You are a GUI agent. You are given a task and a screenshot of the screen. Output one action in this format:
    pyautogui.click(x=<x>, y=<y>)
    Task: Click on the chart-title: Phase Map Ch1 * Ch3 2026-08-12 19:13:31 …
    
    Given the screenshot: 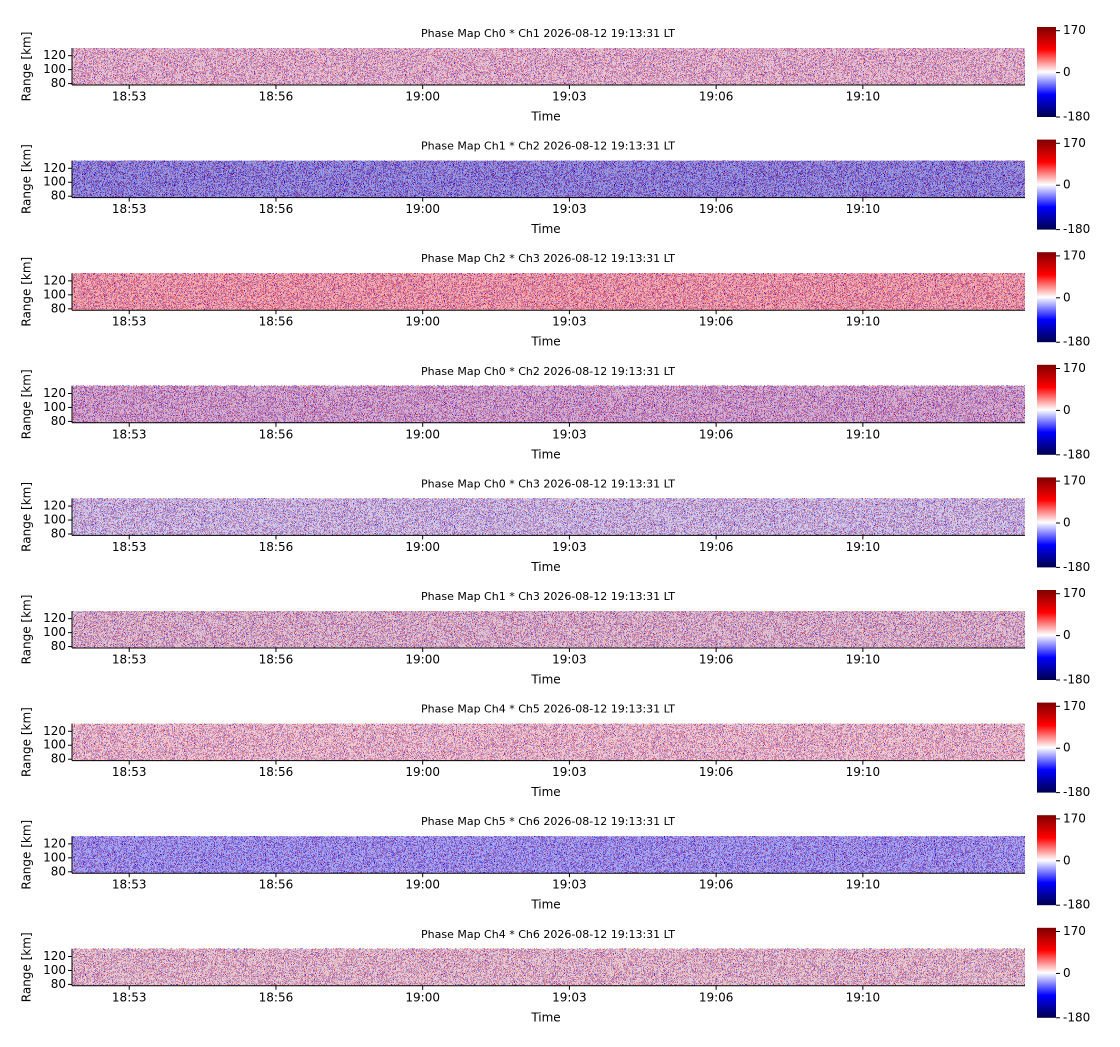 What is the action you would take?
    pyautogui.click(x=548, y=596)
    